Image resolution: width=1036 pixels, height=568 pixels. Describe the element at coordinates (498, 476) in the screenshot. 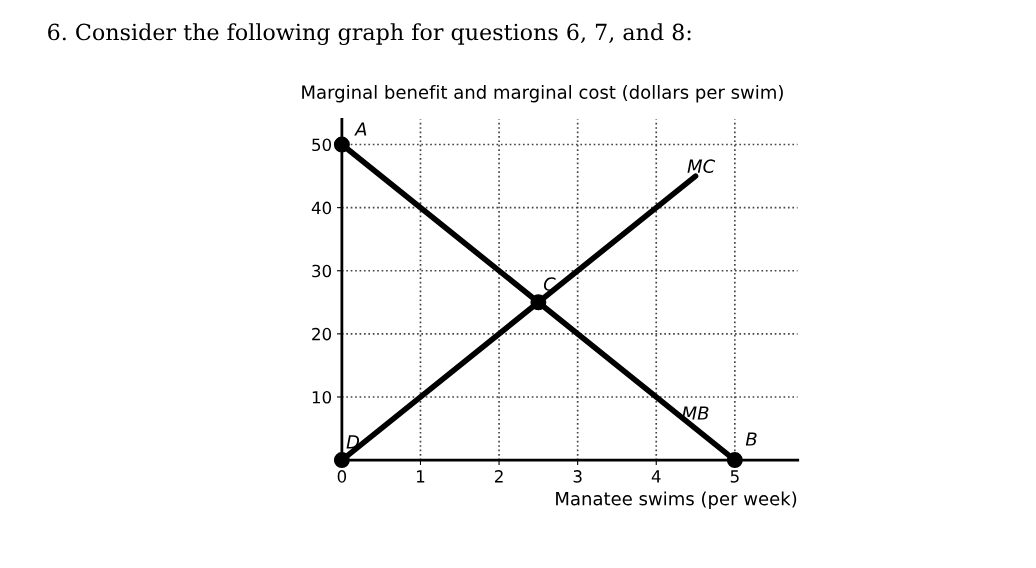

I see `x-tick-label: 2` at that location.